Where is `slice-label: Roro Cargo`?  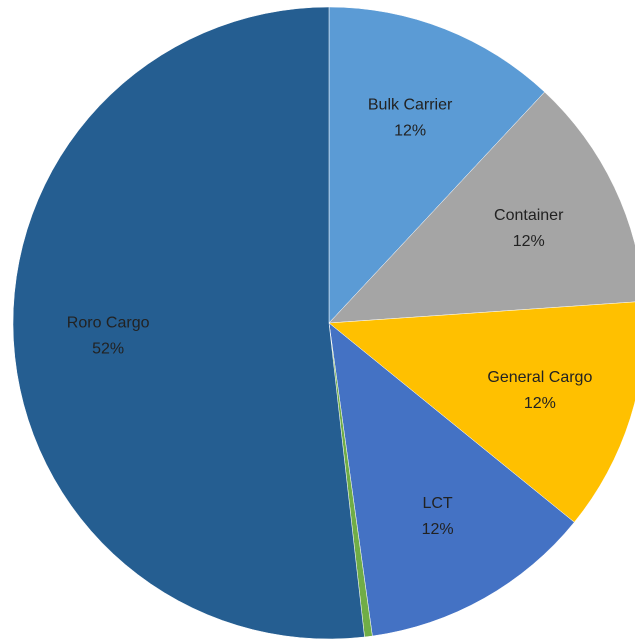 slice-label: Roro Cargo is located at coordinates (108, 323).